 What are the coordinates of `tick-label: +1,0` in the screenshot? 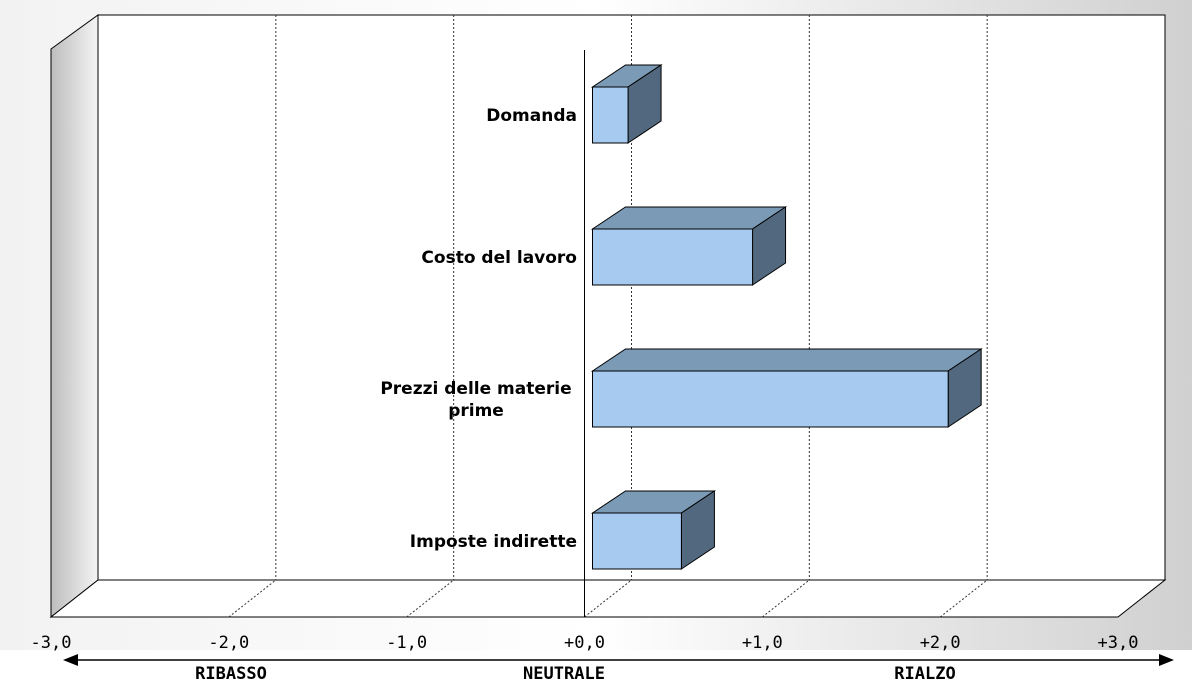 It's located at (762, 643).